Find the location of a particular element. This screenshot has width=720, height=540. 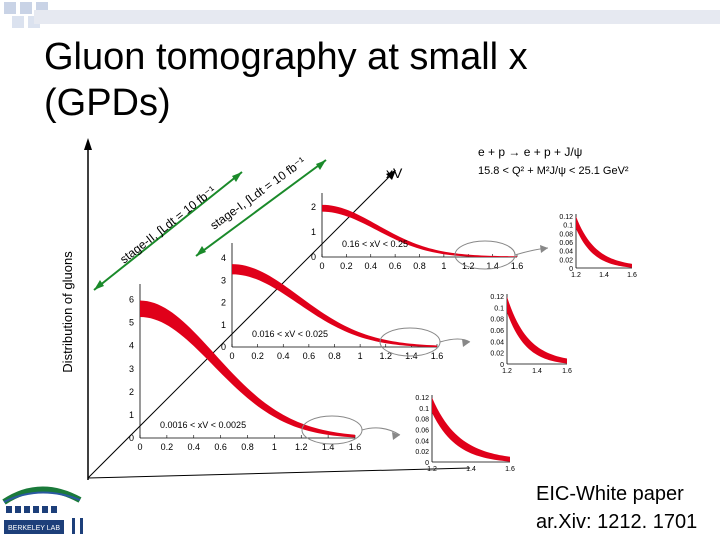

inset-2-y-tick: 0.12 is located at coordinates (497, 297).